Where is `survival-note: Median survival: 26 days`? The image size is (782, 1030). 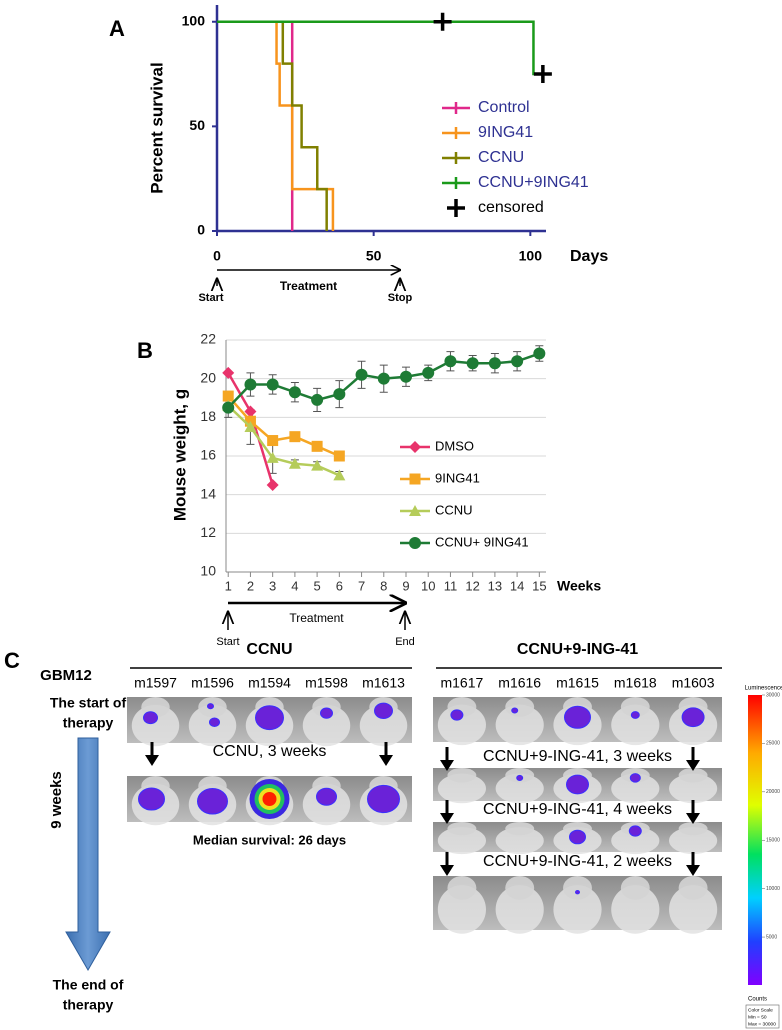 survival-note: Median survival: 26 days is located at coordinates (269, 839).